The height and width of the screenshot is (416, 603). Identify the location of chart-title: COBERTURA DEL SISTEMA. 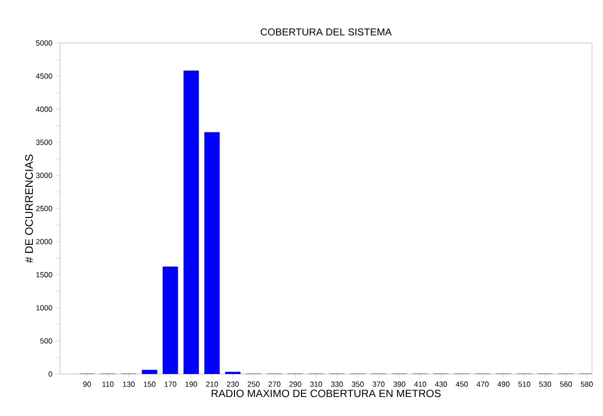
(326, 32).